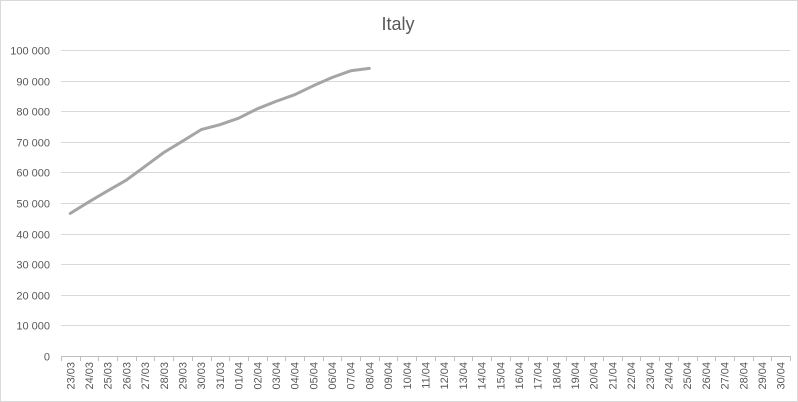  Describe the element at coordinates (464, 376) in the screenshot. I see `x-tick-label: 13/04` at that location.